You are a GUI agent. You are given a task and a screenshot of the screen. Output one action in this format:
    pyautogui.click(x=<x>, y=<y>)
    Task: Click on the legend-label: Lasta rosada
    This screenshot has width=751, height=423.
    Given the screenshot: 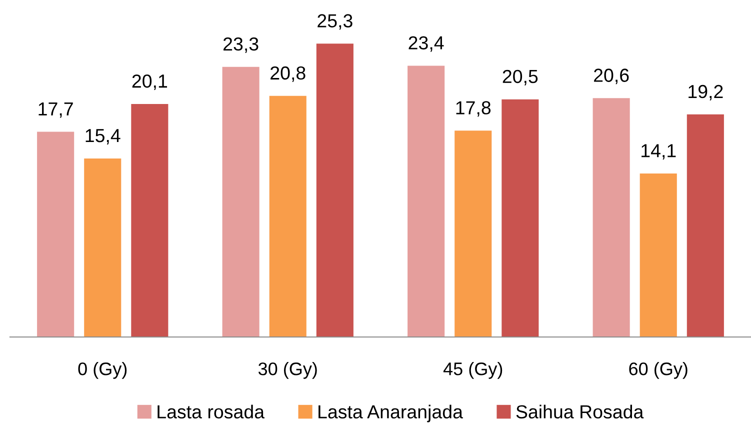 What is the action you would take?
    pyautogui.click(x=211, y=411)
    